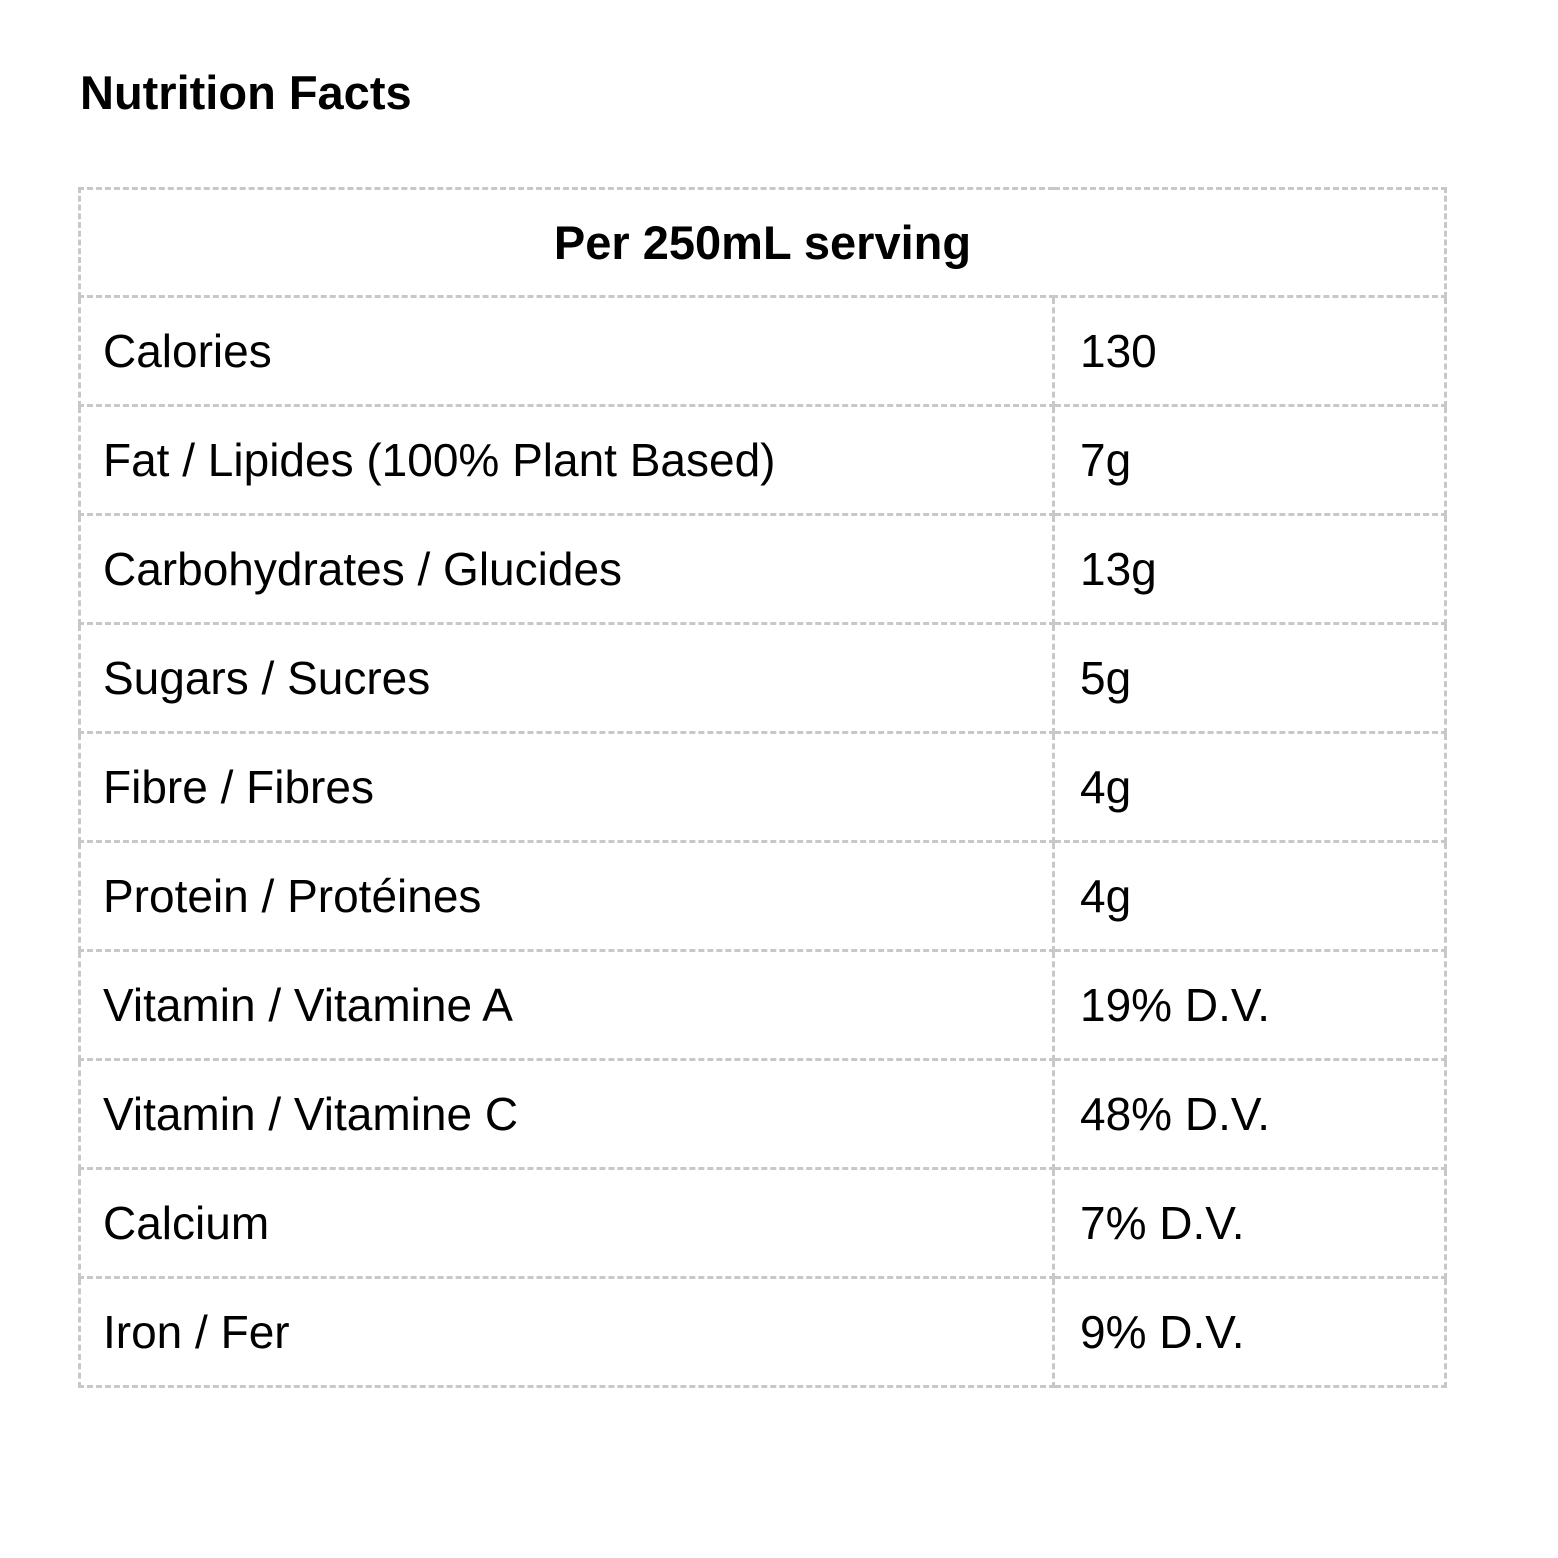  Describe the element at coordinates (566, 787) in the screenshot. I see `nutrient-label: Fibre / Fibres` at that location.